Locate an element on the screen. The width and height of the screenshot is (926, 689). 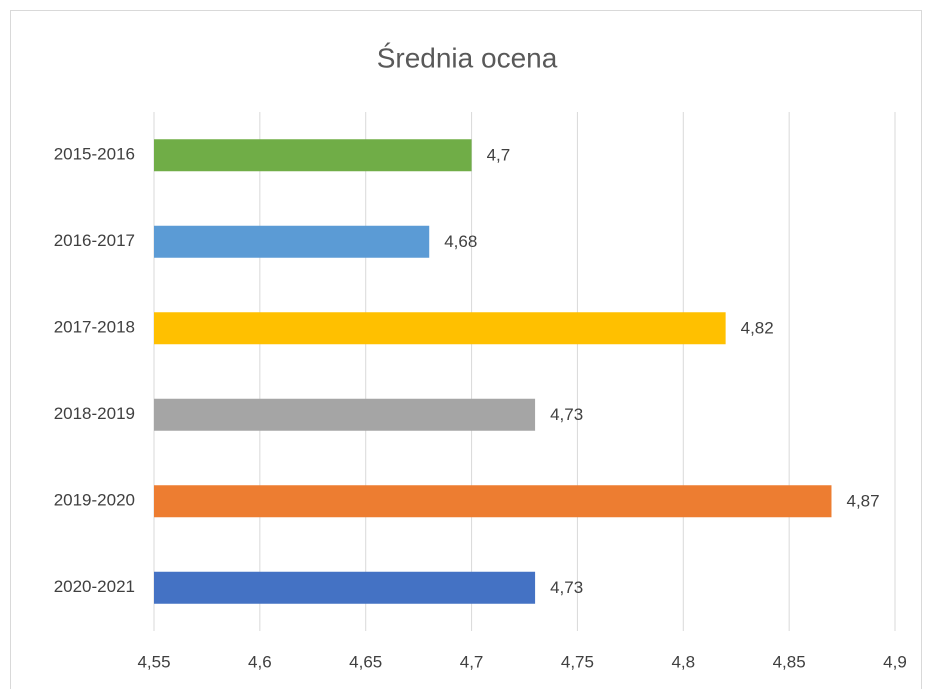
y-tick-label: 2019-2020 is located at coordinates (94, 500).